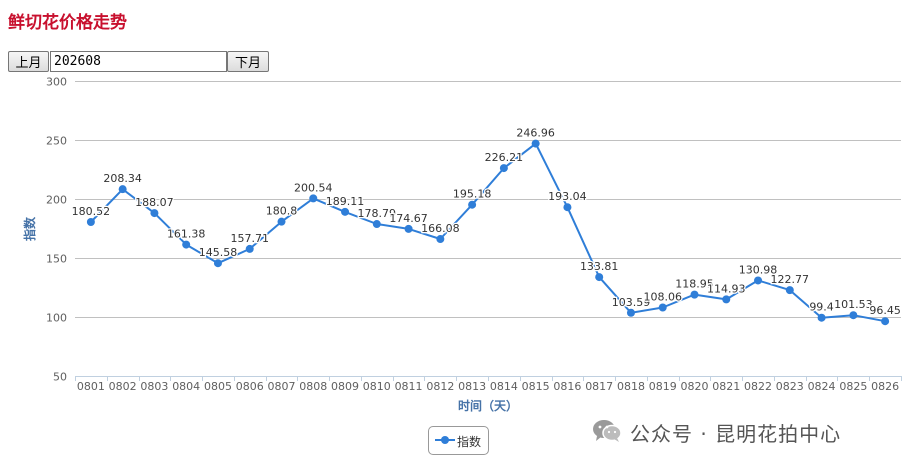 Image resolution: width=909 pixels, height=466 pixels. I want to click on data-label: 226.21, so click(504, 157).